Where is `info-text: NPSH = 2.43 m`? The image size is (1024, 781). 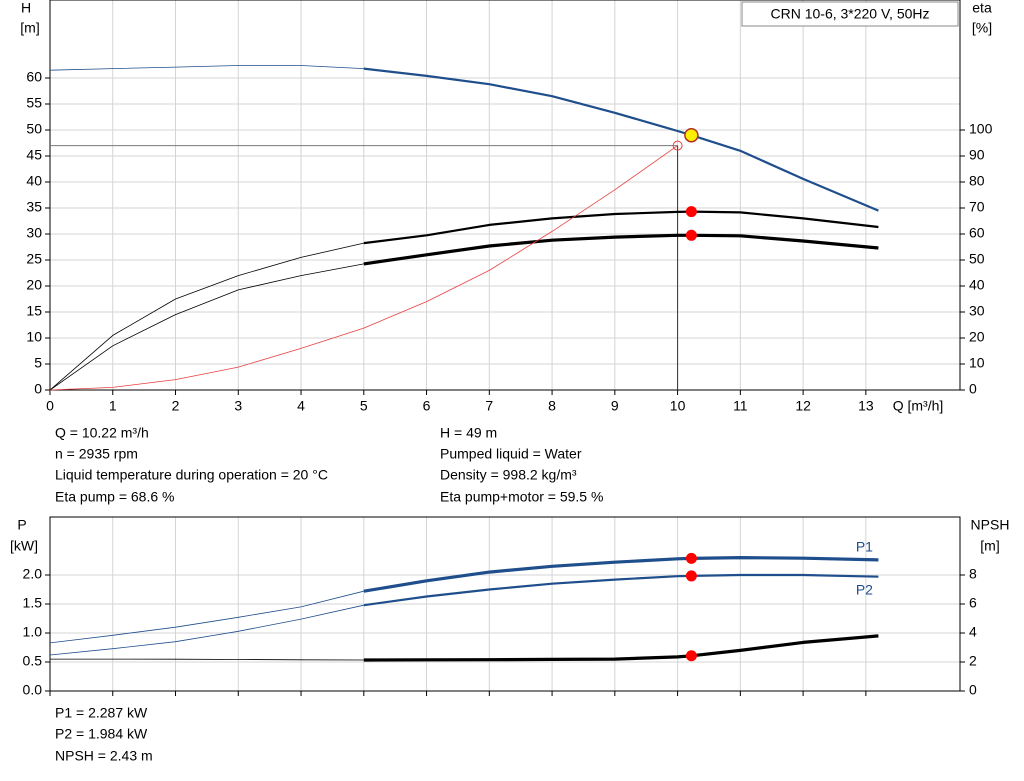 info-text: NPSH = 2.43 m is located at coordinates (104, 756).